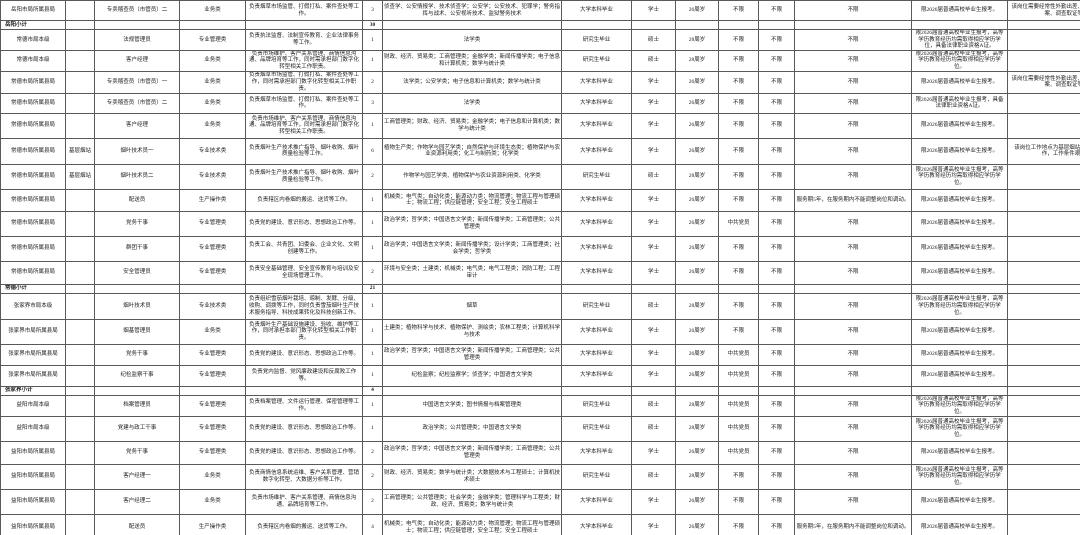  I want to click on cell: 负责党的建设、意识形态、思想政治工作等。, so click(304, 354).